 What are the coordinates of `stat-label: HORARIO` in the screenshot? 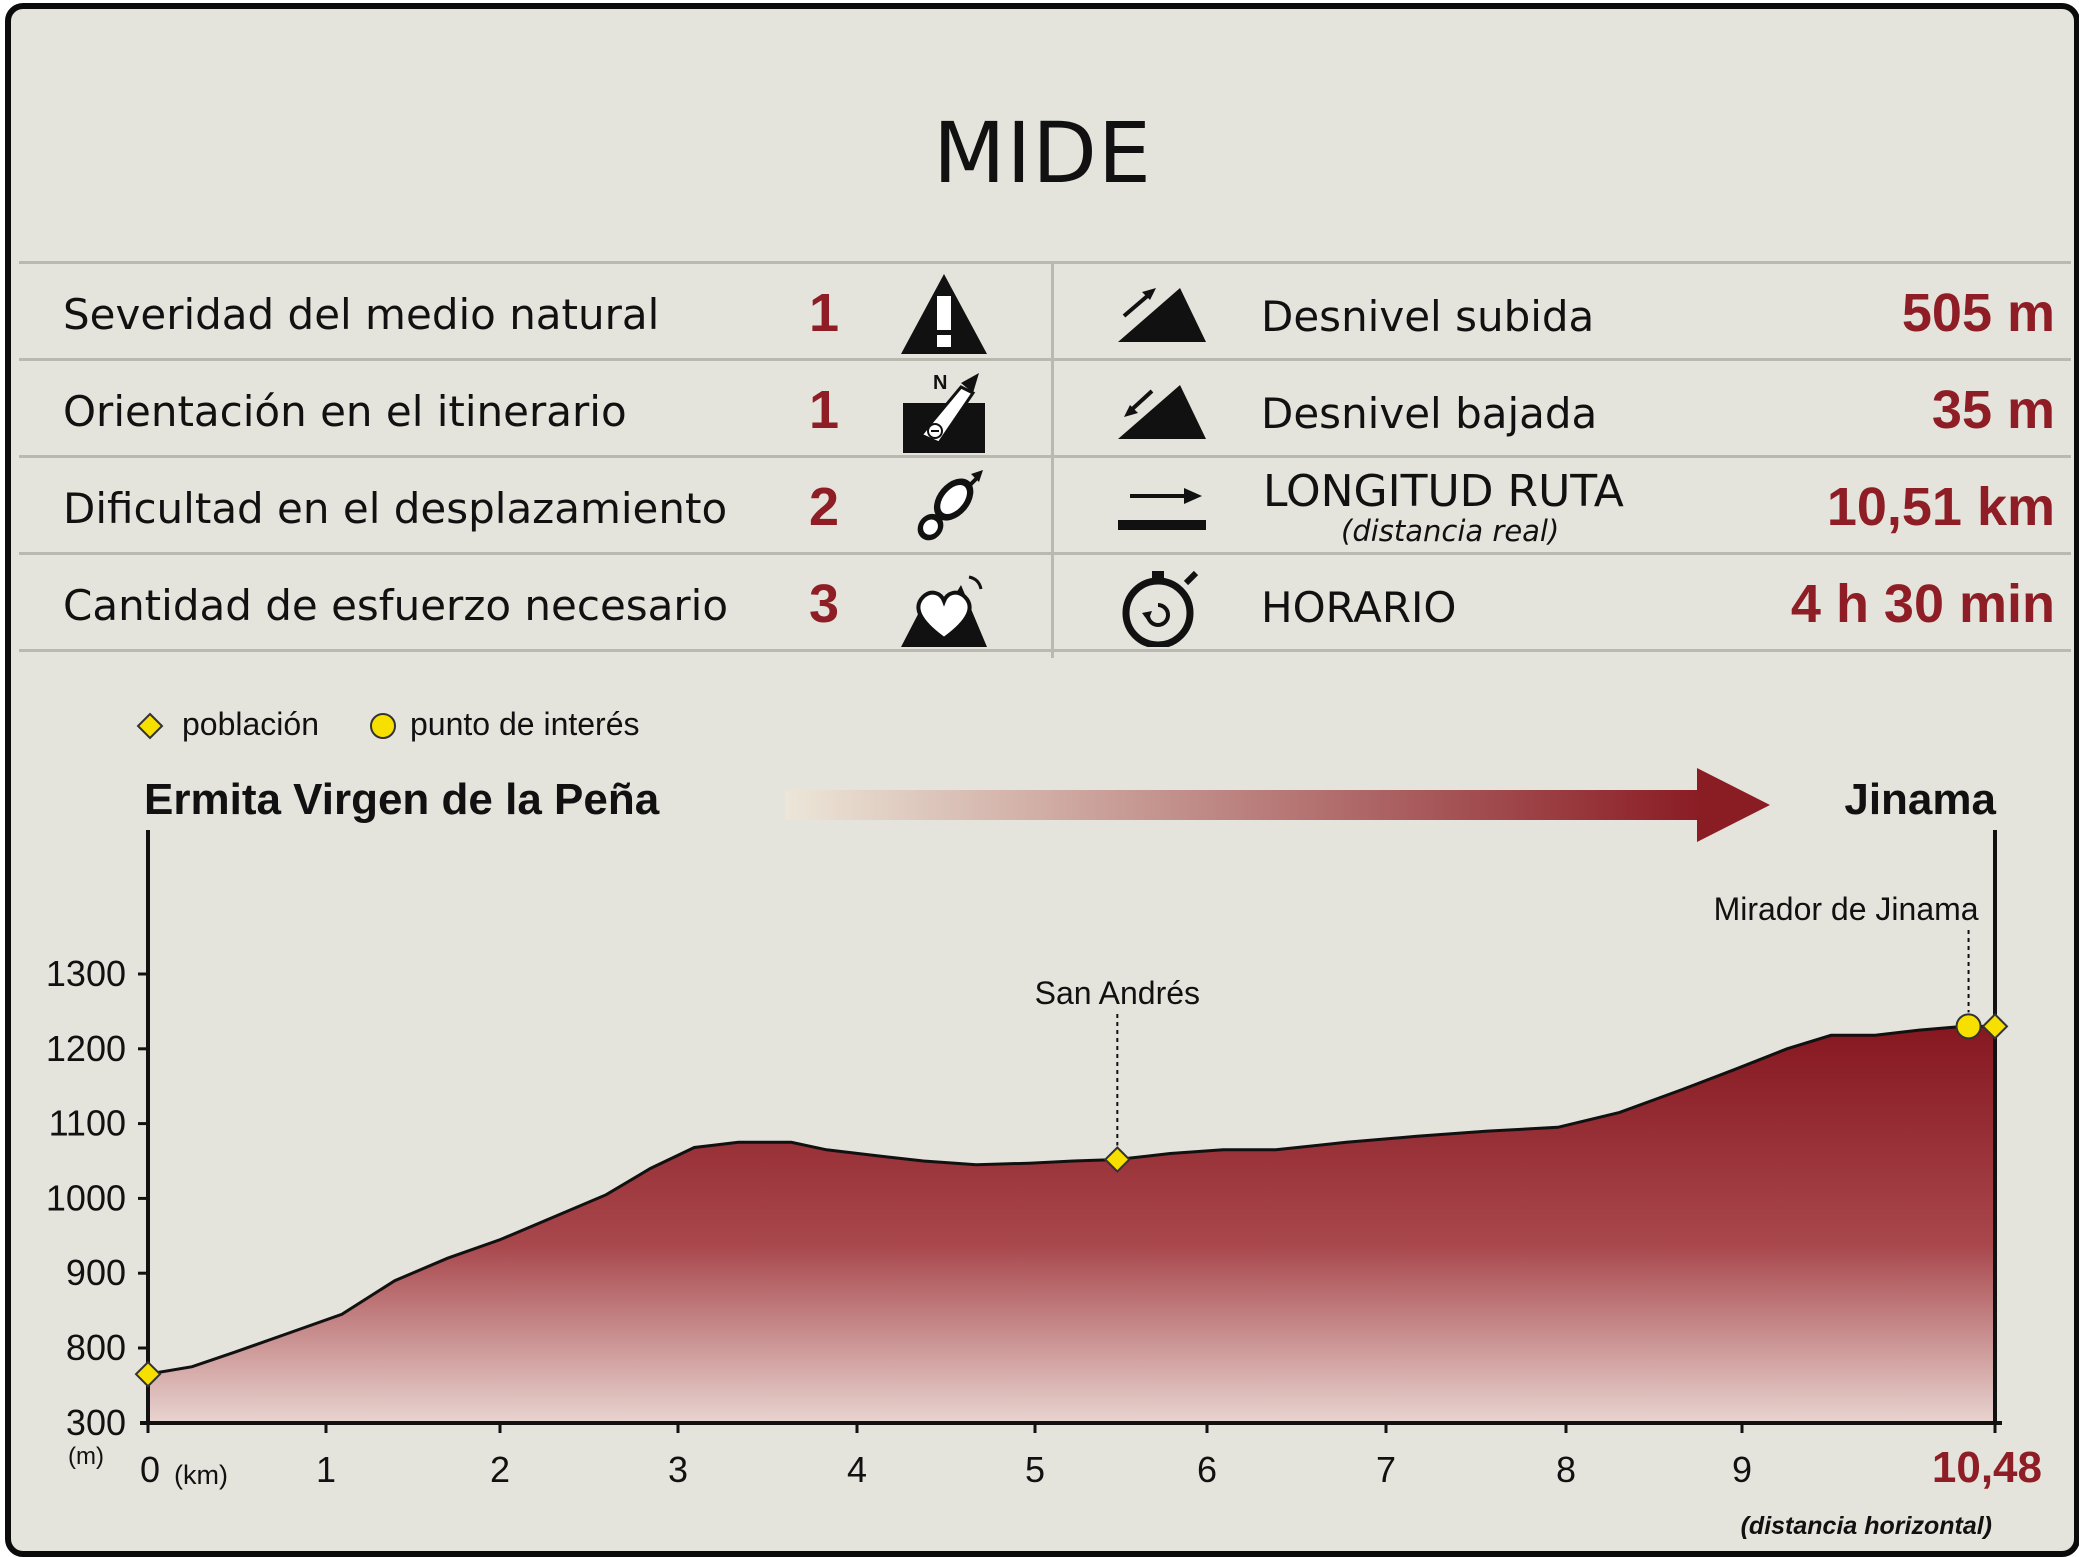 It's located at (1359, 607).